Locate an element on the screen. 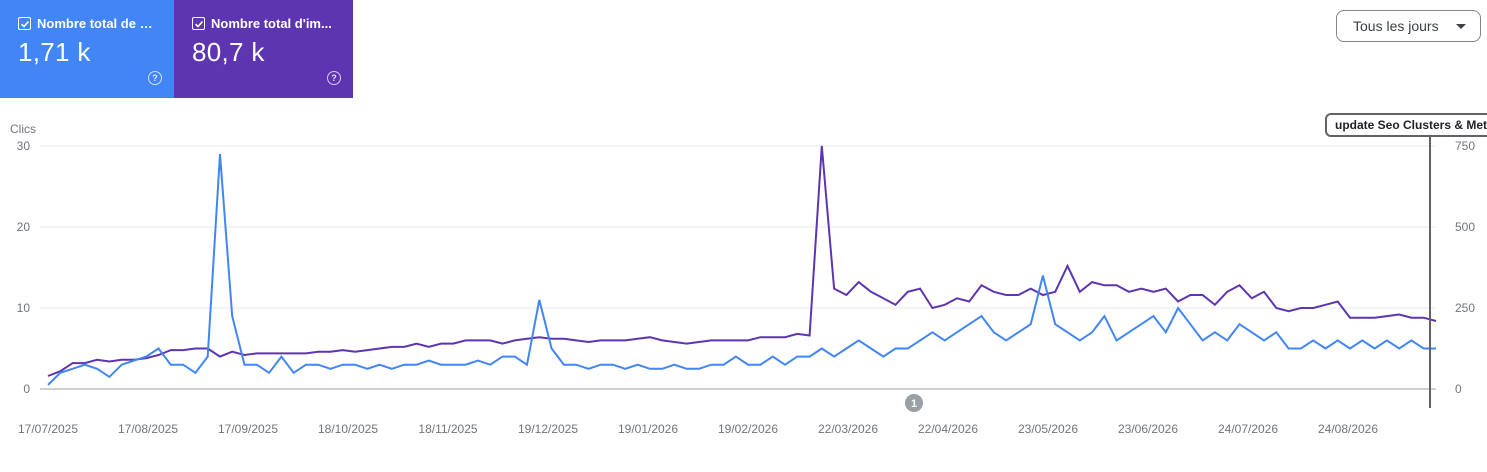 This screenshot has width=1487, height=472. y-right-tick-label: 0 is located at coordinates (1458, 389).